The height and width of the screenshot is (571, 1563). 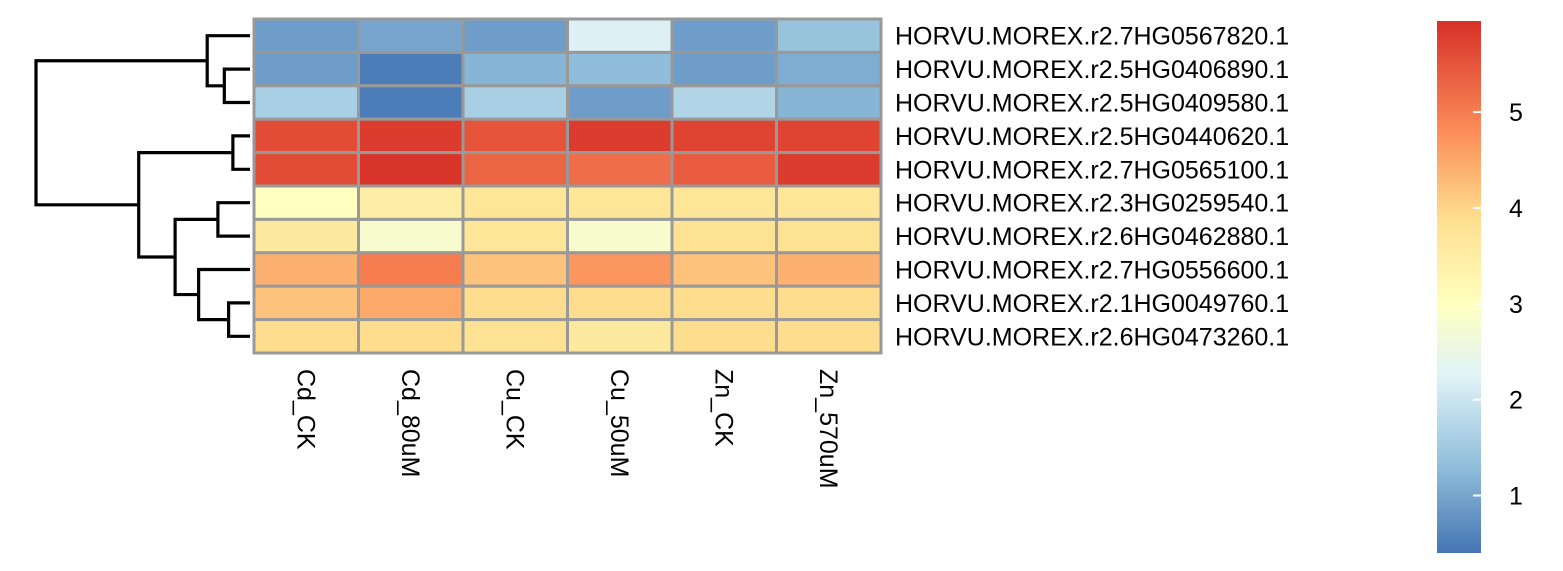 What do you see at coordinates (723, 408) in the screenshot?
I see `column-label: Zn_CK` at bounding box center [723, 408].